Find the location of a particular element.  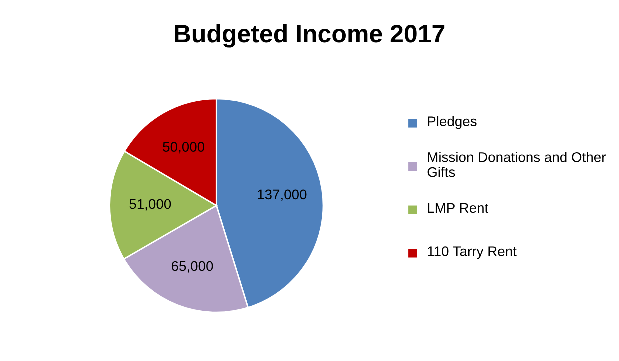

data-label: 50,000 is located at coordinates (184, 148).